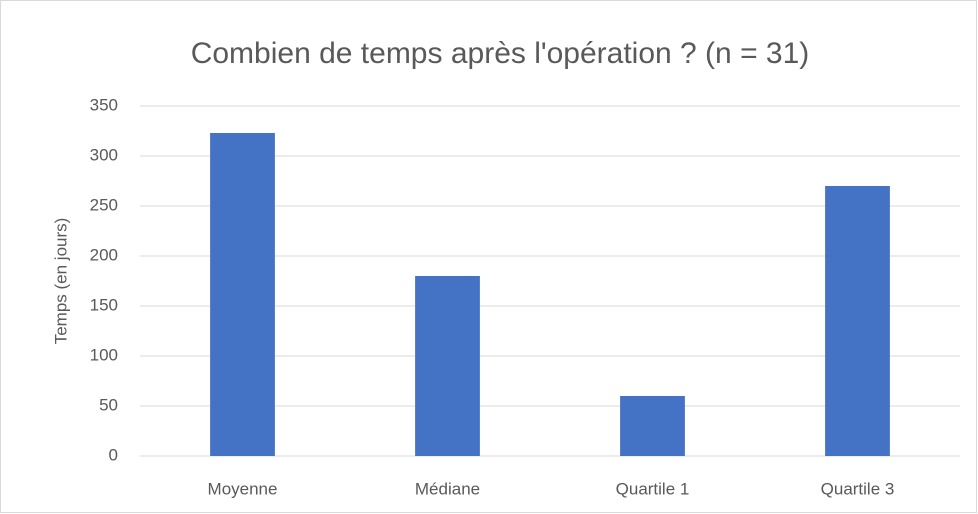  I want to click on y-tick-label: 200, so click(104, 254).